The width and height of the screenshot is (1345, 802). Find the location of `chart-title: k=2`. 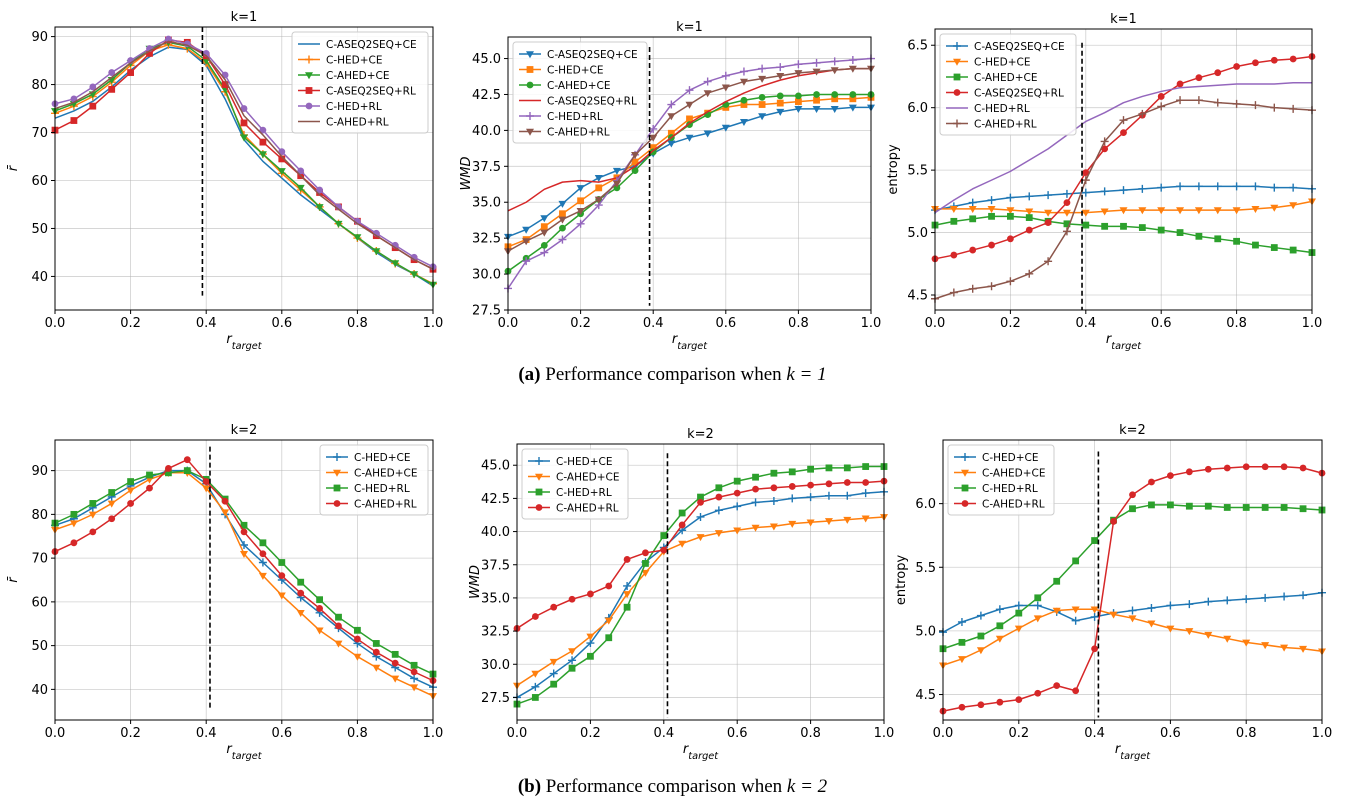

chart-title: k=2 is located at coordinates (700, 434).